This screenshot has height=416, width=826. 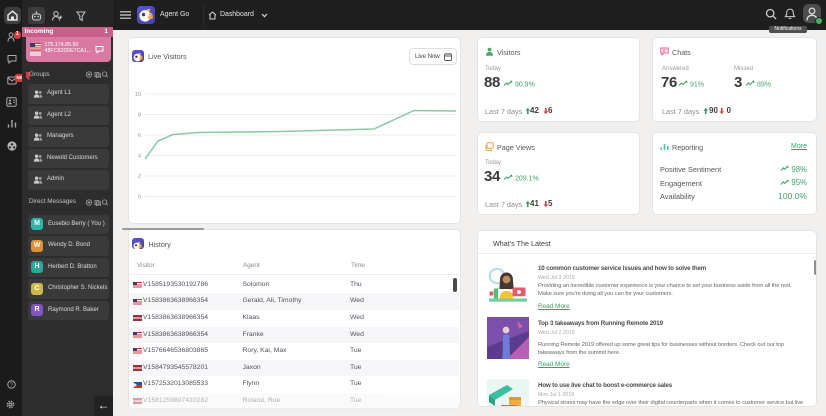 What do you see at coordinates (139, 116) in the screenshot?
I see `svg-text: 8` at bounding box center [139, 116].